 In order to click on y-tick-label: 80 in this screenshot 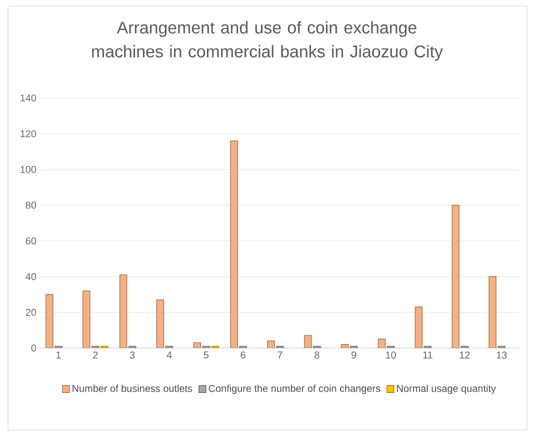, I will do `click(31, 205)`.